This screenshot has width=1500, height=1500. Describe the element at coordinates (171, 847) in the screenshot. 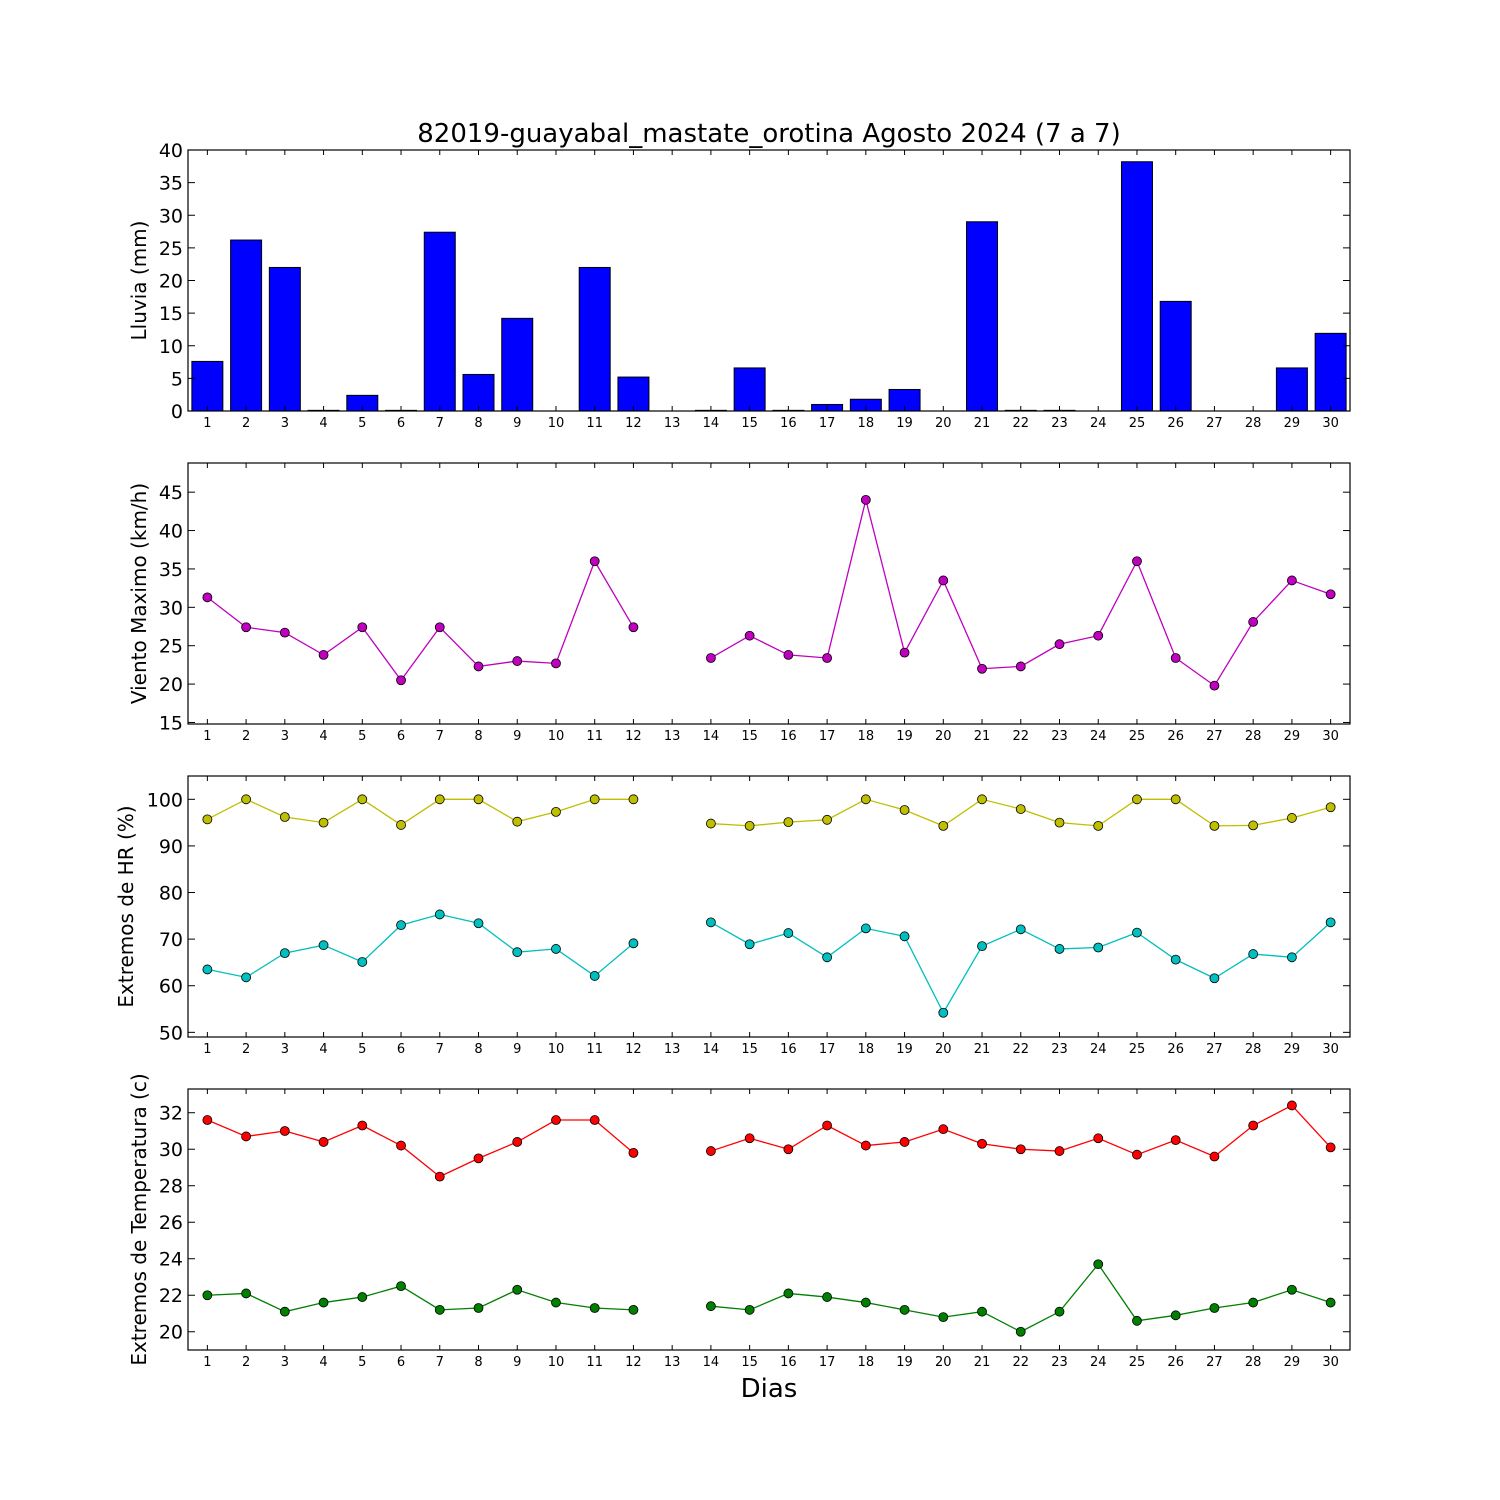

I see `ytick-label: 90` at that location.